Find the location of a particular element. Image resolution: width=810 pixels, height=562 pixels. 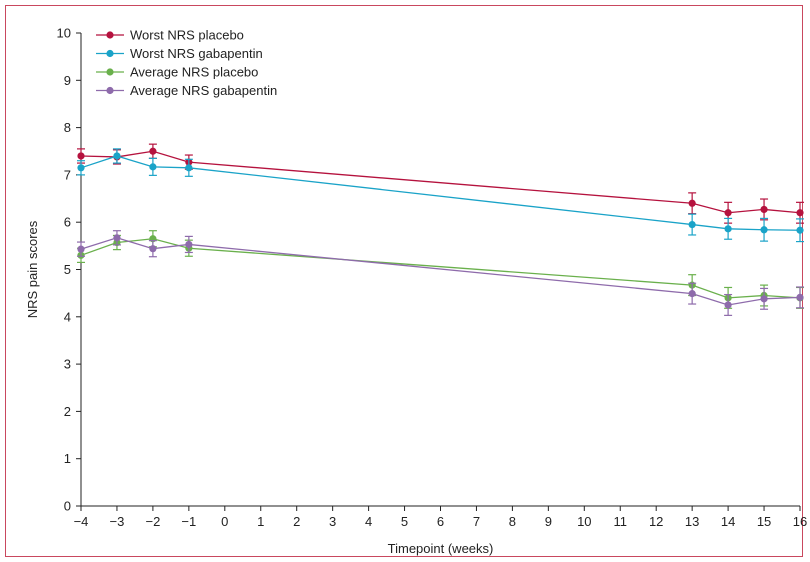

legend-item: Average NRS placebo is located at coordinates (177, 72).